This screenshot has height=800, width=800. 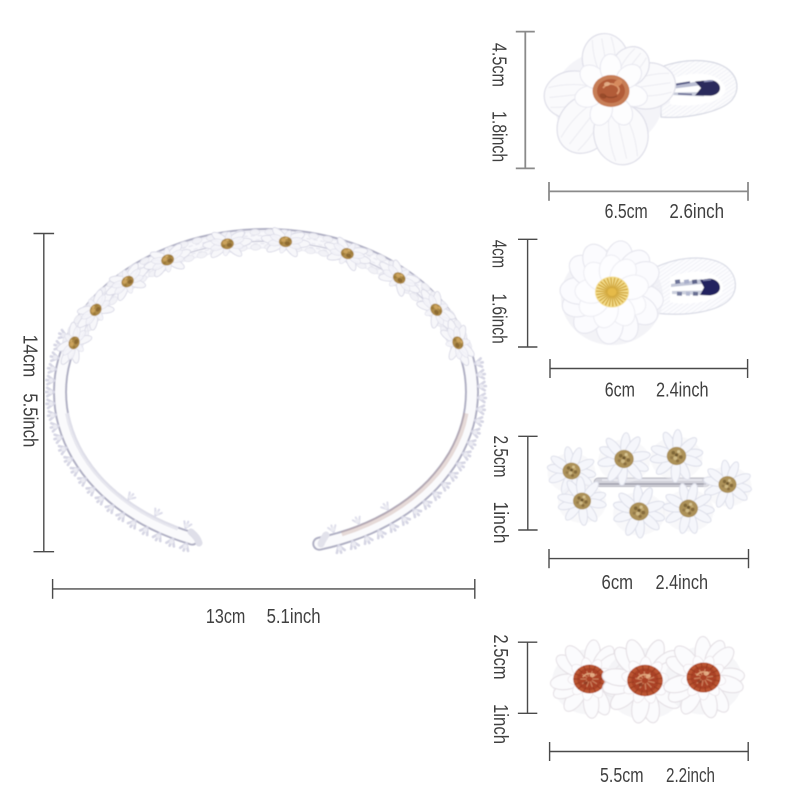 I want to click on svg-text: 5.5inch, so click(x=30, y=420).